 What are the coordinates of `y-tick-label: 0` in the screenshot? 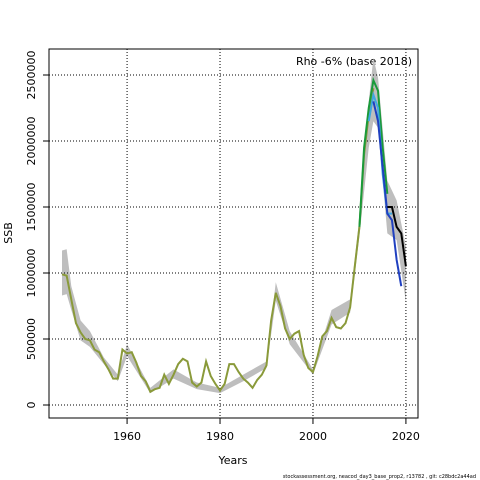 It's located at (31, 404).